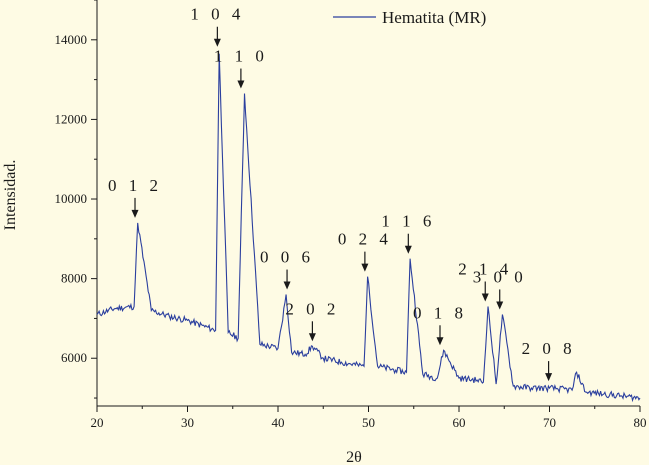 The height and width of the screenshot is (465, 649). I want to click on y-tick-label: 12000, so click(71, 118).